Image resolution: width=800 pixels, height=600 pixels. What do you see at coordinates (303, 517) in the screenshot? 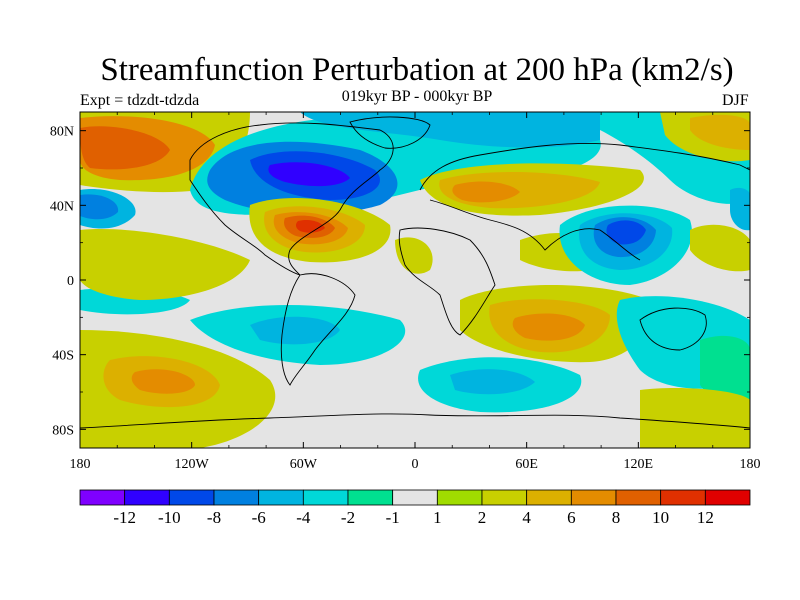
I see `colorbar-label: -4` at bounding box center [303, 517].